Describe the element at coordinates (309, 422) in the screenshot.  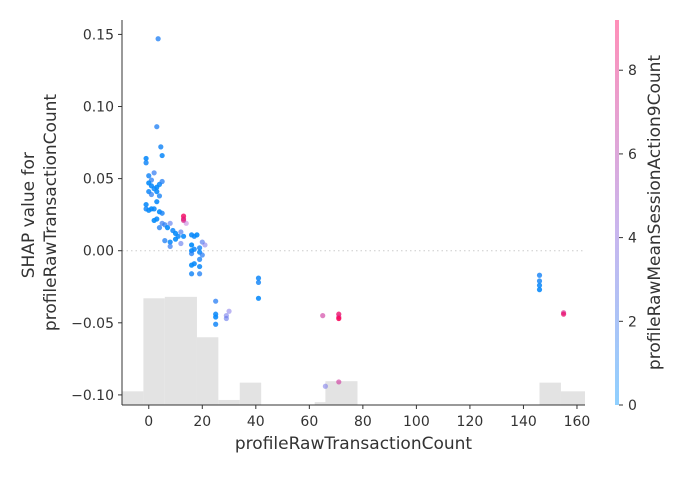
I see `x-tick-label: 60` at that location.